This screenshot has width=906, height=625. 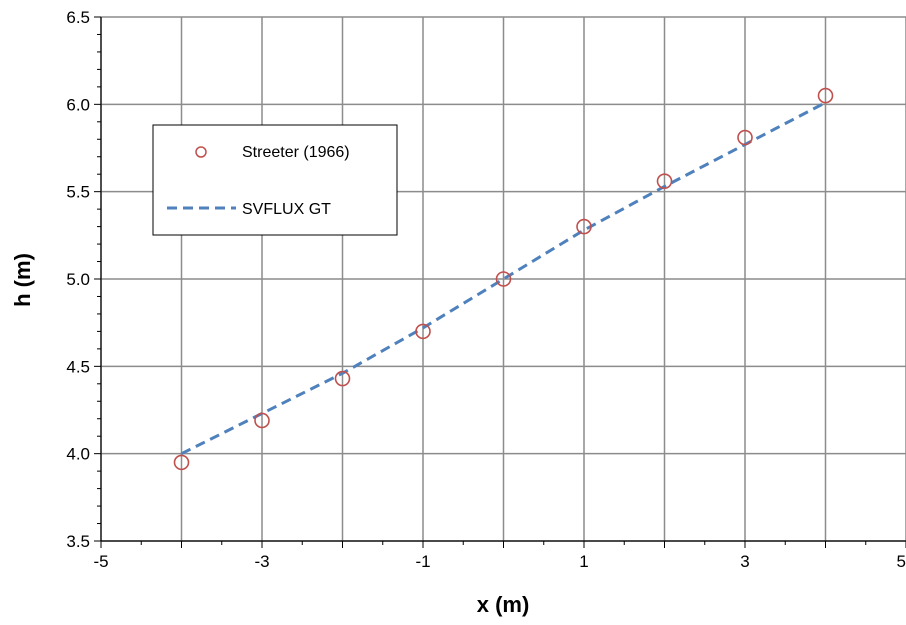 What do you see at coordinates (78, 104) in the screenshot?
I see `y-tick-label: 6.0` at bounding box center [78, 104].